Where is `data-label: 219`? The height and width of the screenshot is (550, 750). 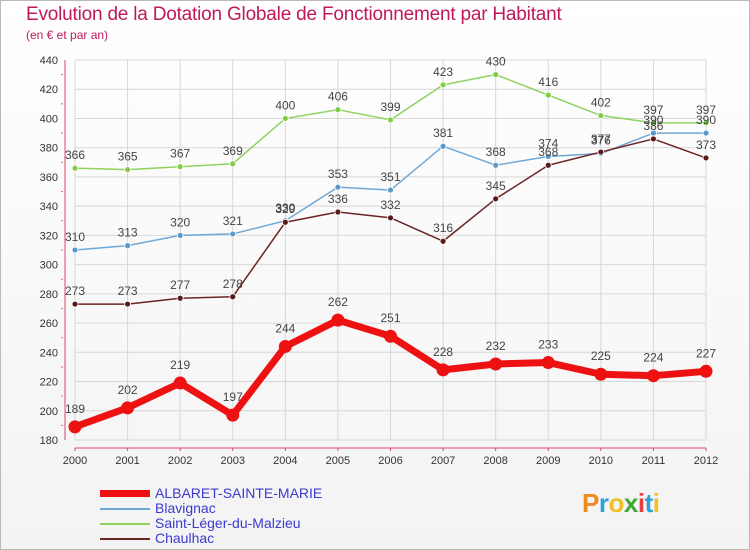 data-label: 219 is located at coordinates (180, 365).